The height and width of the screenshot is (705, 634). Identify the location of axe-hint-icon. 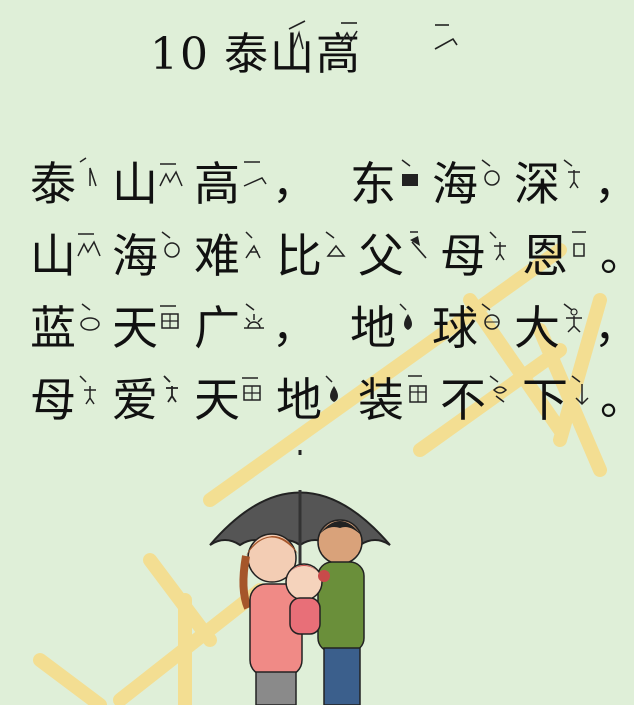
(418, 245).